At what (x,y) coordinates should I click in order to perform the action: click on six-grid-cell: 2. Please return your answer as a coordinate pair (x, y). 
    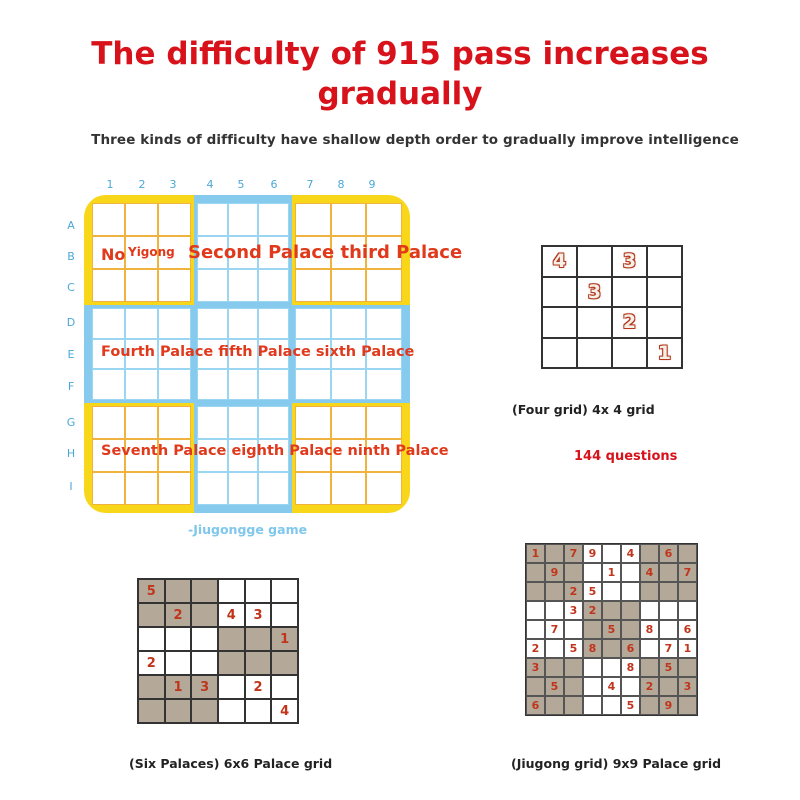
    Looking at the image, I should click on (151, 663).